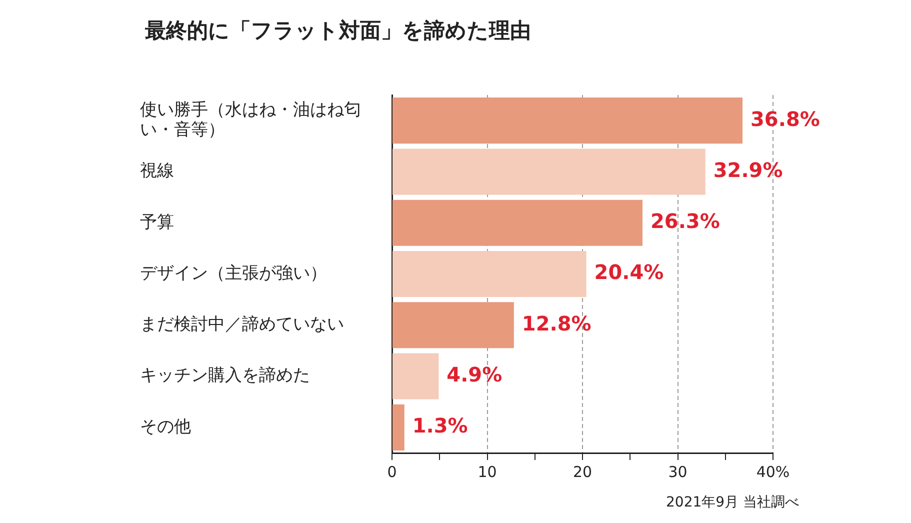 The width and height of the screenshot is (911, 523). What do you see at coordinates (785, 118) in the screenshot?
I see `data-label: 36.8%` at bounding box center [785, 118].